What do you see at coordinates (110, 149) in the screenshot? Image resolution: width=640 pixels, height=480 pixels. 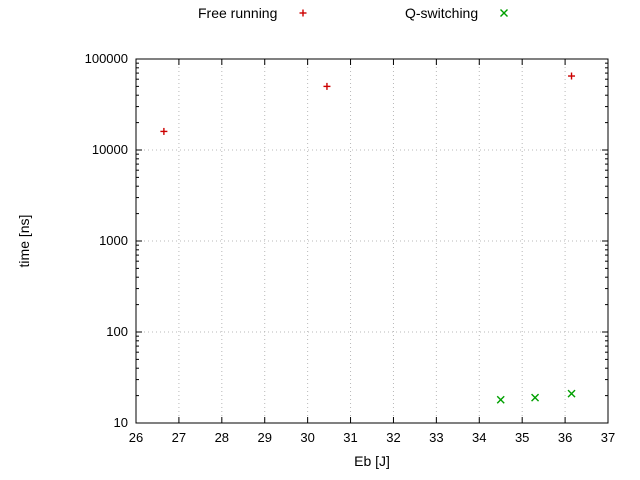 I see `y-tick-label: 10000` at bounding box center [110, 149].